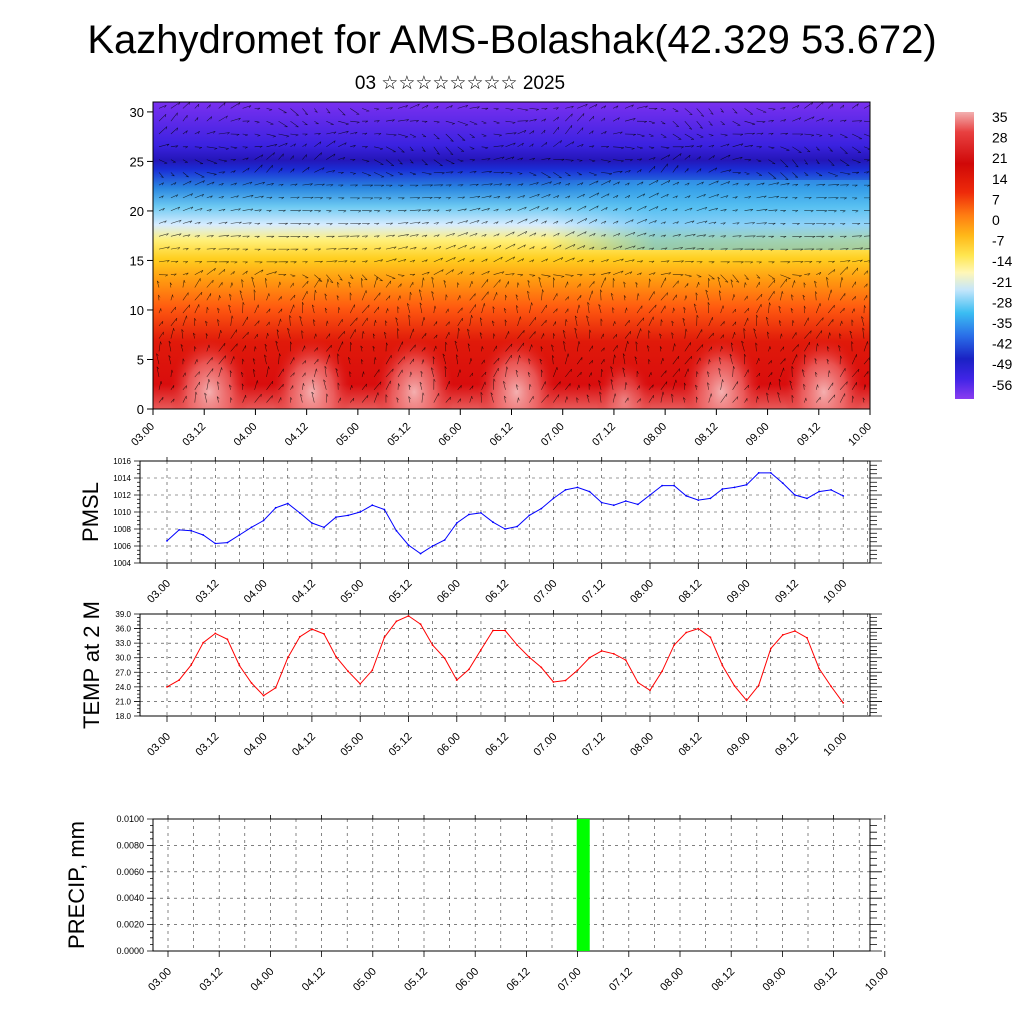 The image size is (1024, 1024). What do you see at coordinates (91, 665) in the screenshot?
I see `y-axis-label: TEMP at 2 M` at bounding box center [91, 665].